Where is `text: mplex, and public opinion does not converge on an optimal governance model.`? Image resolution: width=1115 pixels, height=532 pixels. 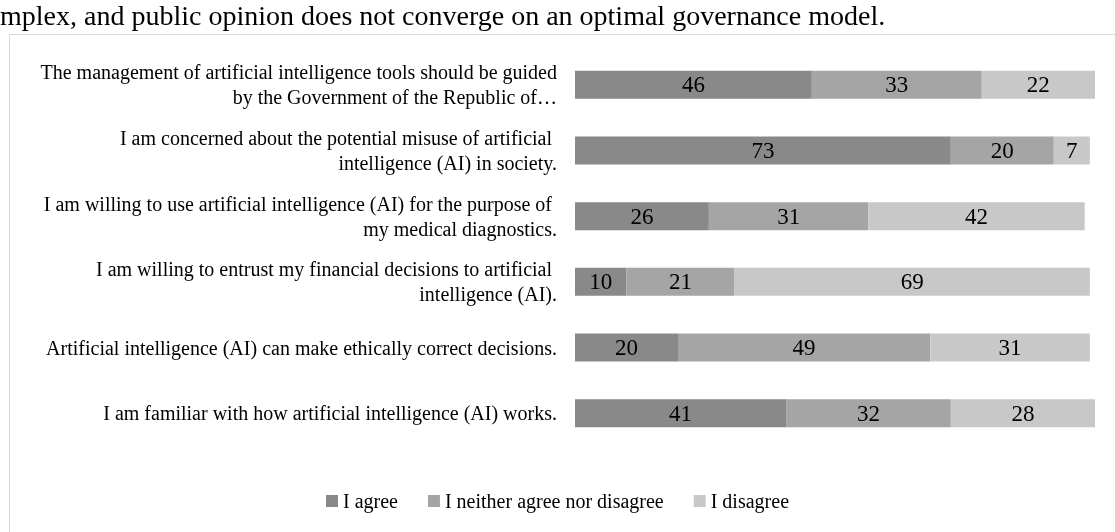 text: mplex, and public opinion does not converge on an optimal governance model. is located at coordinates (443, 16).